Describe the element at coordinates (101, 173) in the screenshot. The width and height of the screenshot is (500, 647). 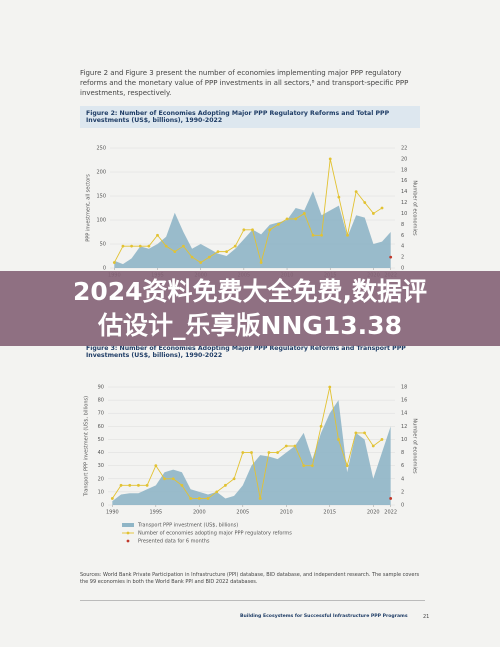
I see `y-tick-label: 200` at that location.